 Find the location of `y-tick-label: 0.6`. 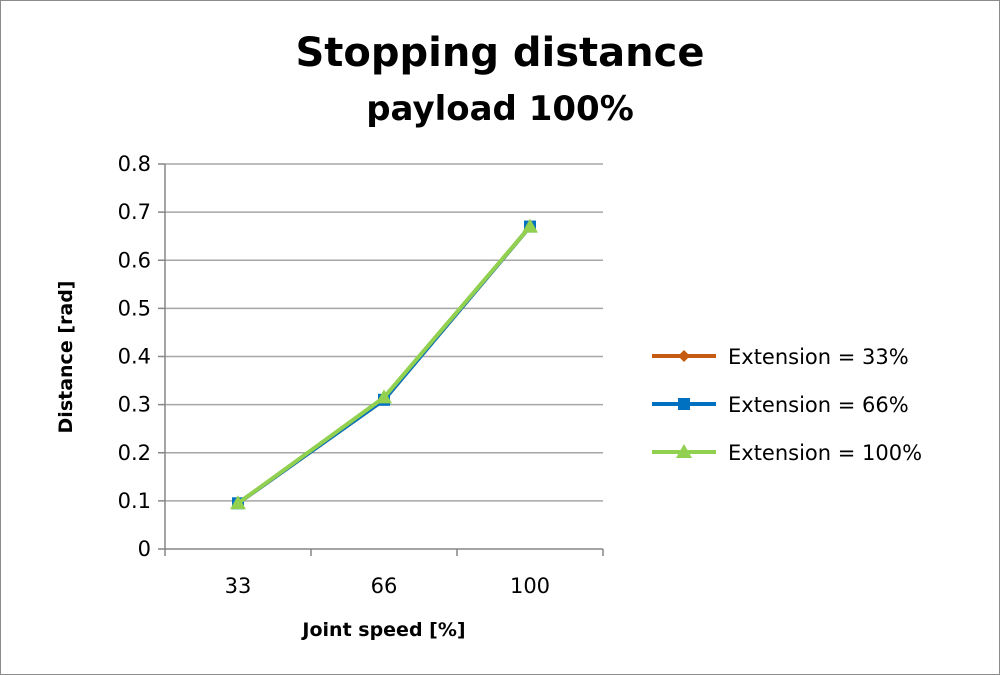

y-tick-label: 0.6 is located at coordinates (134, 260).